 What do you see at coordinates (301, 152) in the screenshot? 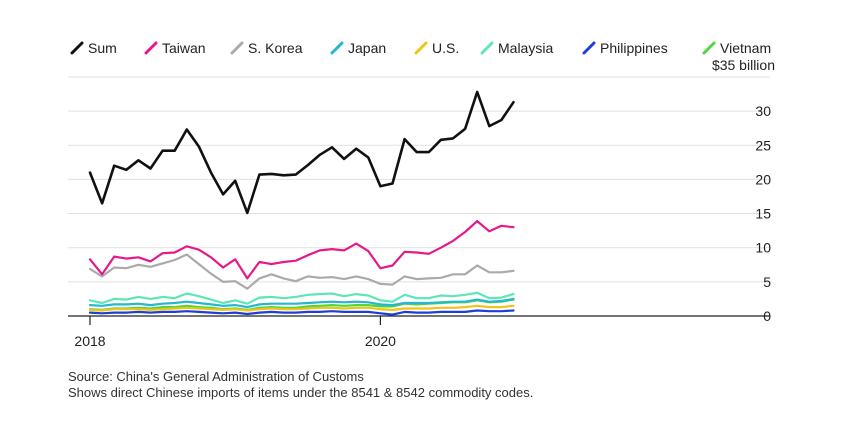
I see `series-line-sum` at bounding box center [301, 152].